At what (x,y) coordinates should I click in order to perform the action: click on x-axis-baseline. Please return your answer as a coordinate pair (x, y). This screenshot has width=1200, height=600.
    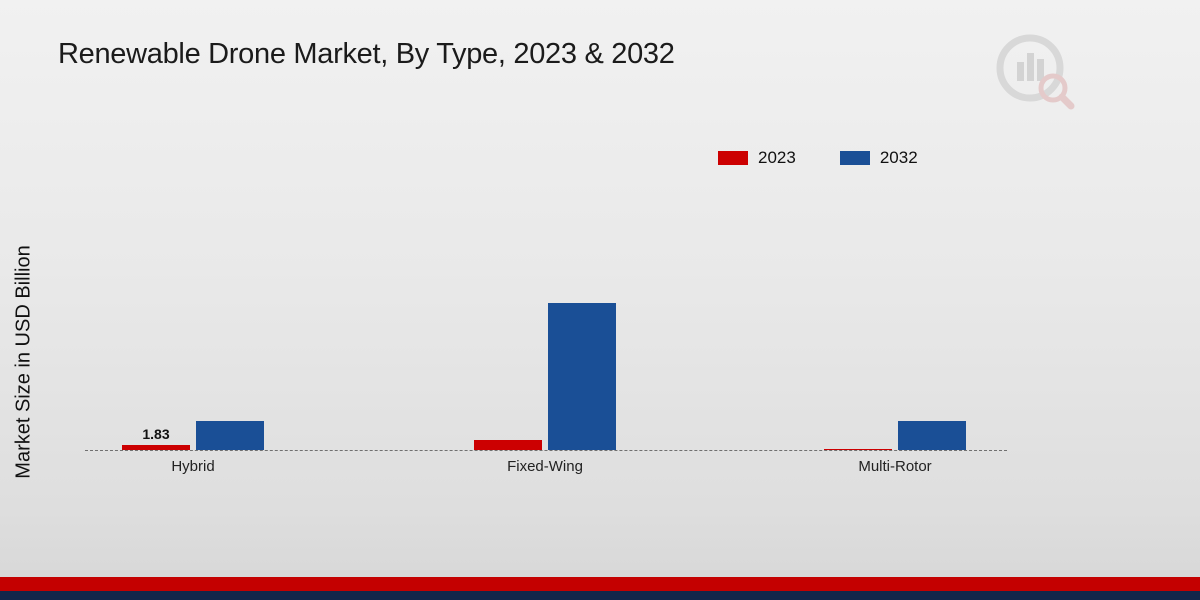
    Looking at the image, I should click on (546, 450).